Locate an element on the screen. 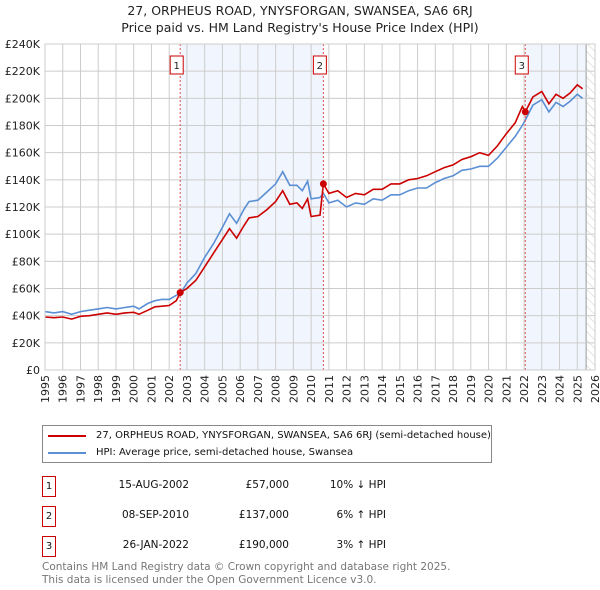  sale-hpi-diff: 10% ↓ HPI is located at coordinates (357, 485).